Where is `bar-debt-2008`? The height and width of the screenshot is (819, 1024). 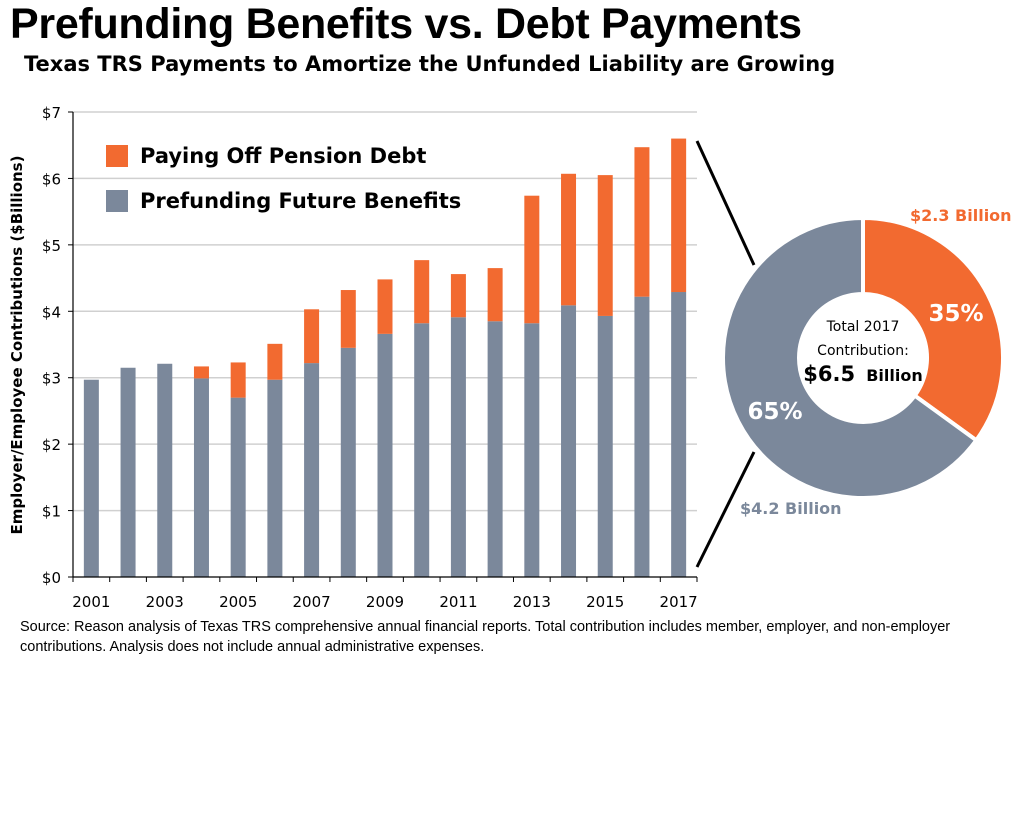
bar-debt-2008 is located at coordinates (348, 319).